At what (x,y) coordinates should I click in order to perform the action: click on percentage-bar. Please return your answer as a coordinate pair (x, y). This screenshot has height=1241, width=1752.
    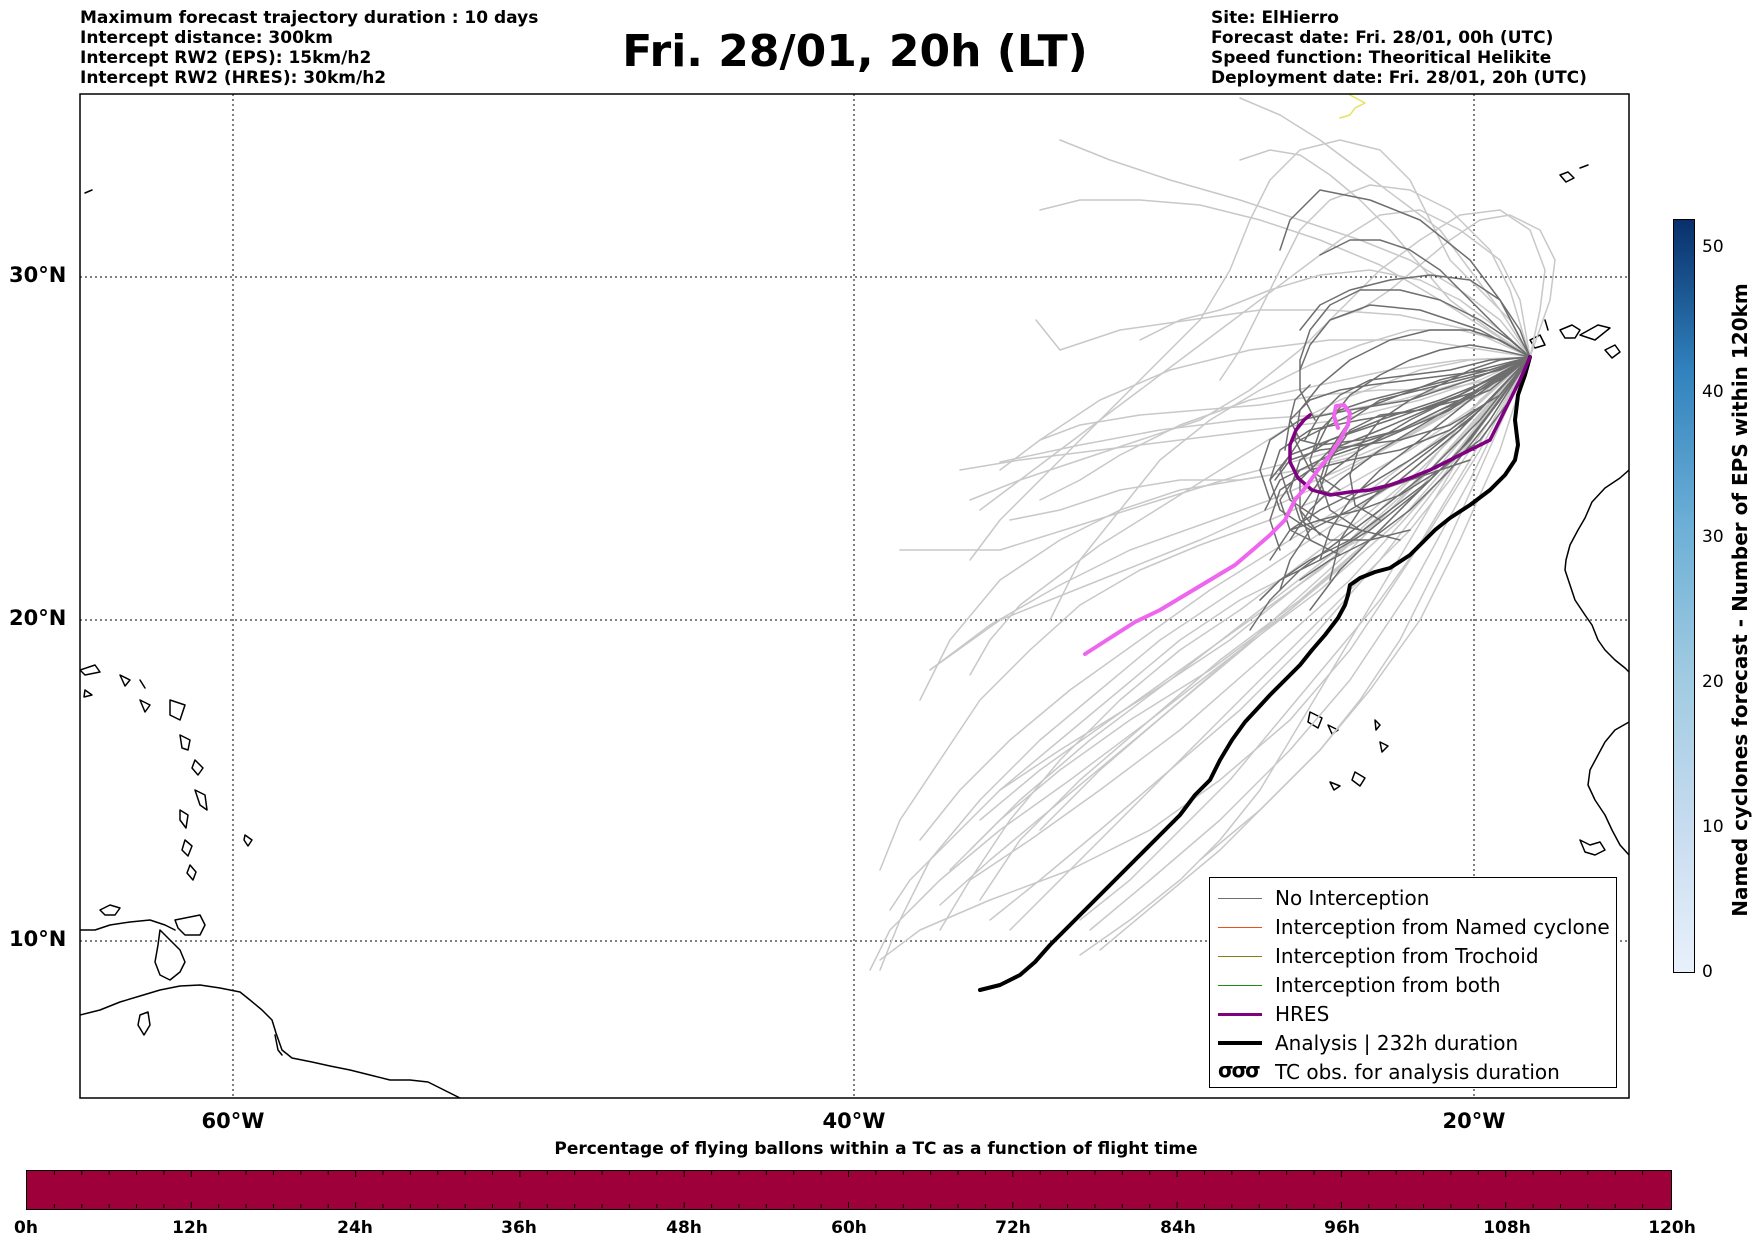
    Looking at the image, I should click on (849, 1190).